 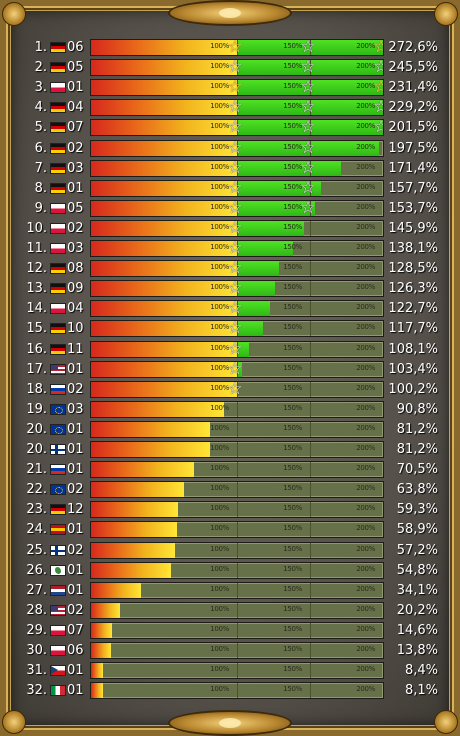 I want to click on corner-ornament, so click(x=14, y=14).